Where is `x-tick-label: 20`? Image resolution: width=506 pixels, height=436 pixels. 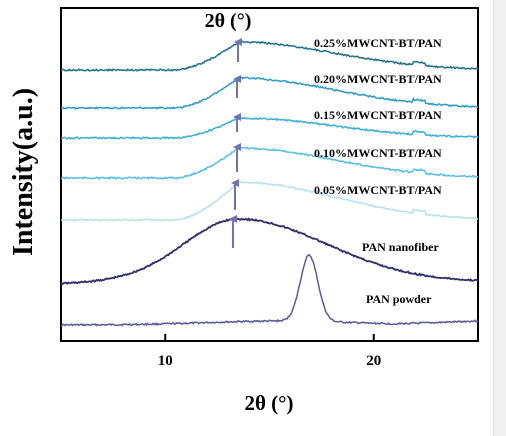 x-tick-label: 20 is located at coordinates (373, 361).